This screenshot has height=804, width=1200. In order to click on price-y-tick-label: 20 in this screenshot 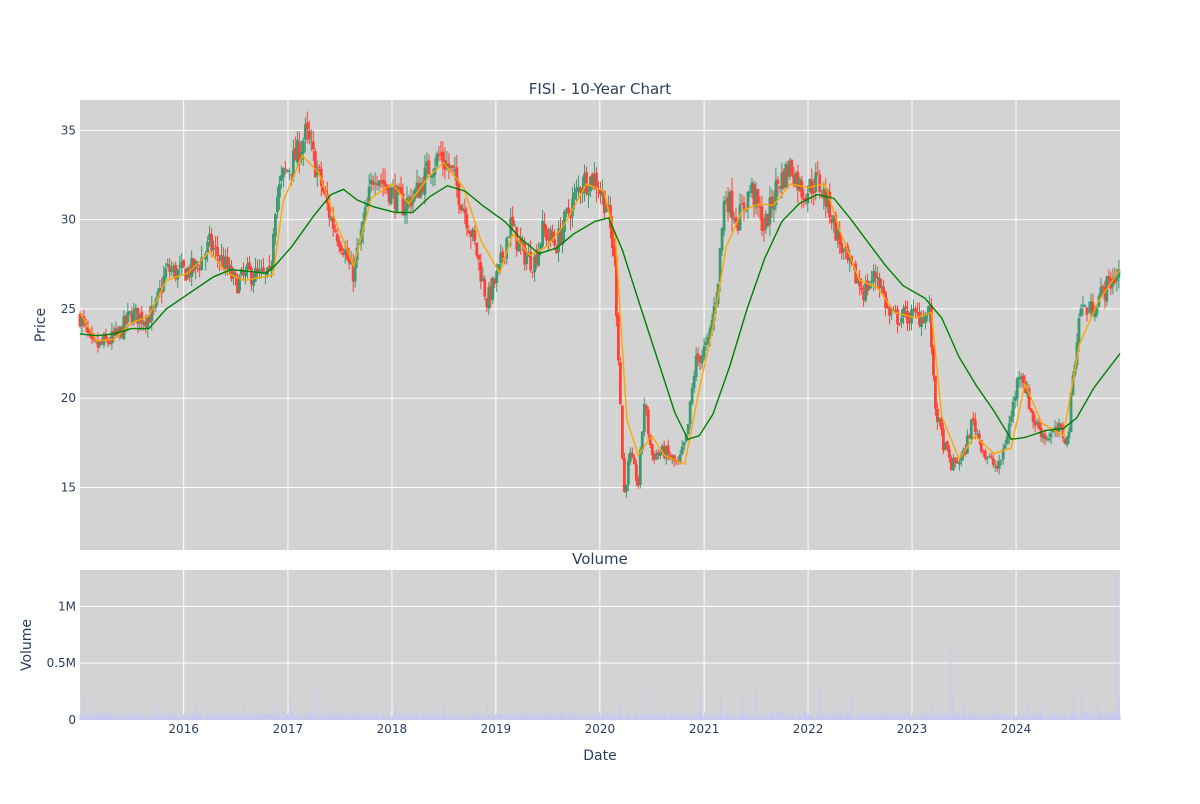, I will do `click(68, 398)`.